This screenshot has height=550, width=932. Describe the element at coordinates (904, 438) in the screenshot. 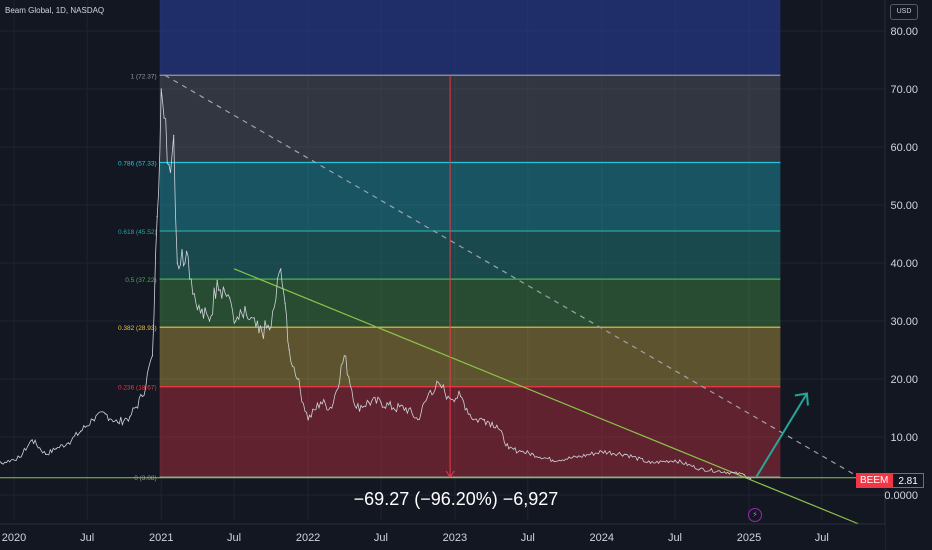

I see `y-tick-label: 10.00` at that location.